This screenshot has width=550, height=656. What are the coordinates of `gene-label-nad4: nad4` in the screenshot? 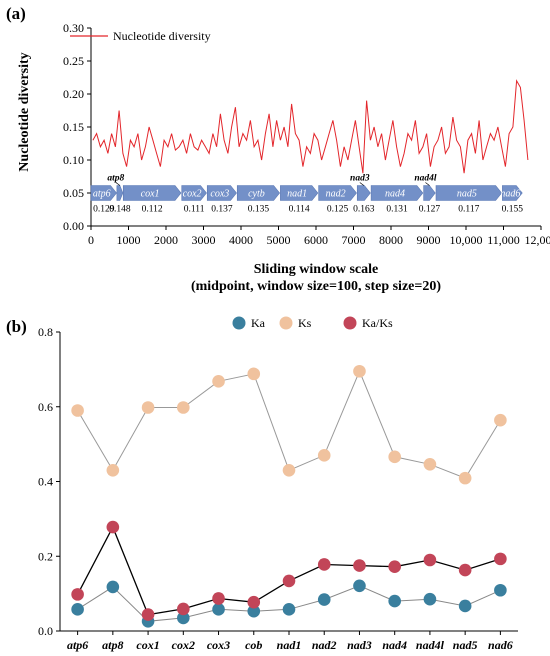 It's located at (395, 194).